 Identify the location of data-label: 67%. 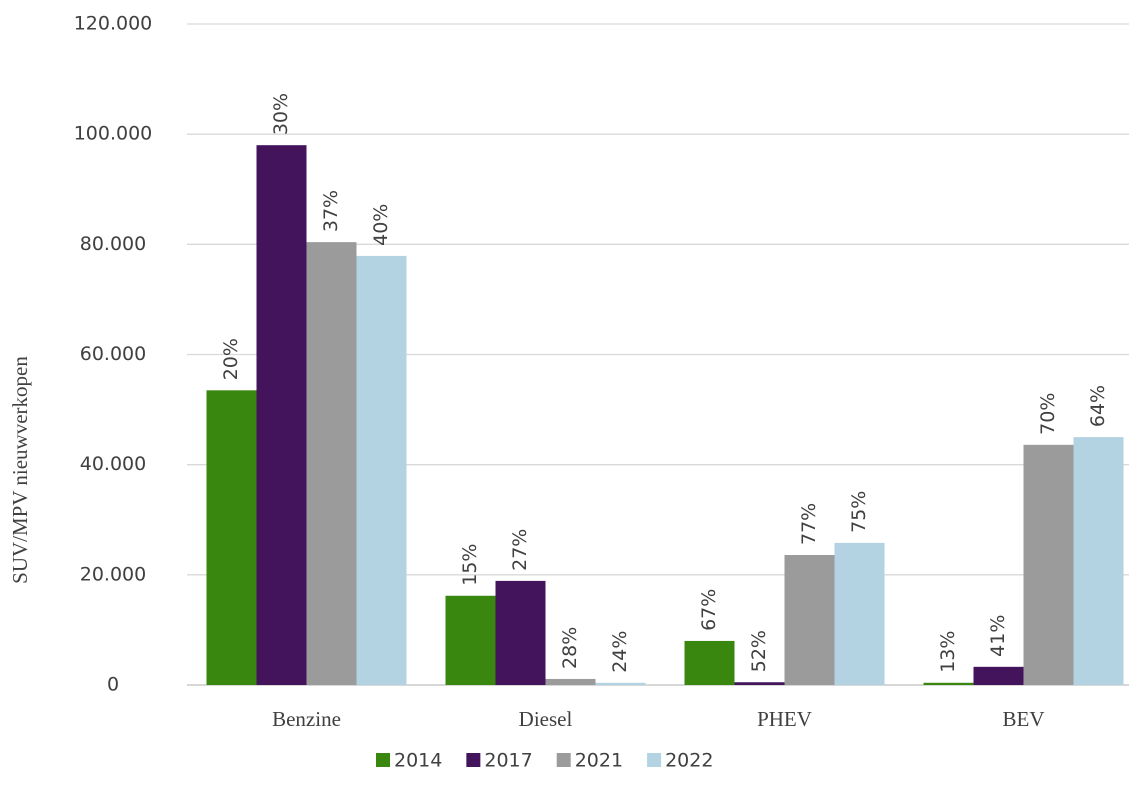
(709, 610).